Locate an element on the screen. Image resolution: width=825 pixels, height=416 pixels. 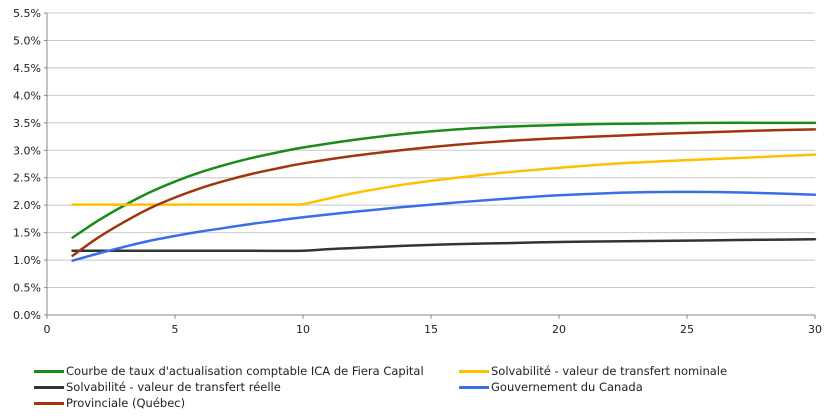
x-tick-label: 15 is located at coordinates (431, 329).